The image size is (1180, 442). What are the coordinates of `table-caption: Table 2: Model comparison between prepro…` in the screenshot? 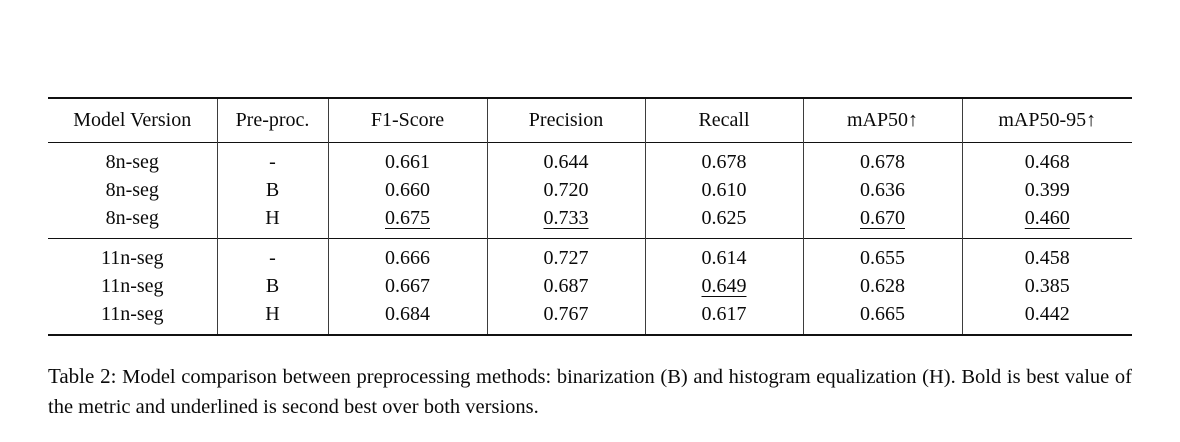 It's located at (590, 391).